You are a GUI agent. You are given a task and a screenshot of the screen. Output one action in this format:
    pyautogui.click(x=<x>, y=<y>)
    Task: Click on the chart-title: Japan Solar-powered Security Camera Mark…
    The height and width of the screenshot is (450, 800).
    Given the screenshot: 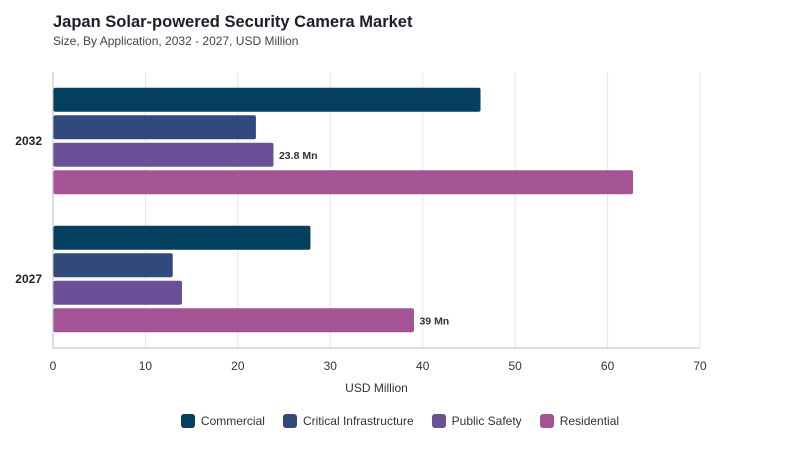 What is the action you would take?
    pyautogui.click(x=233, y=22)
    